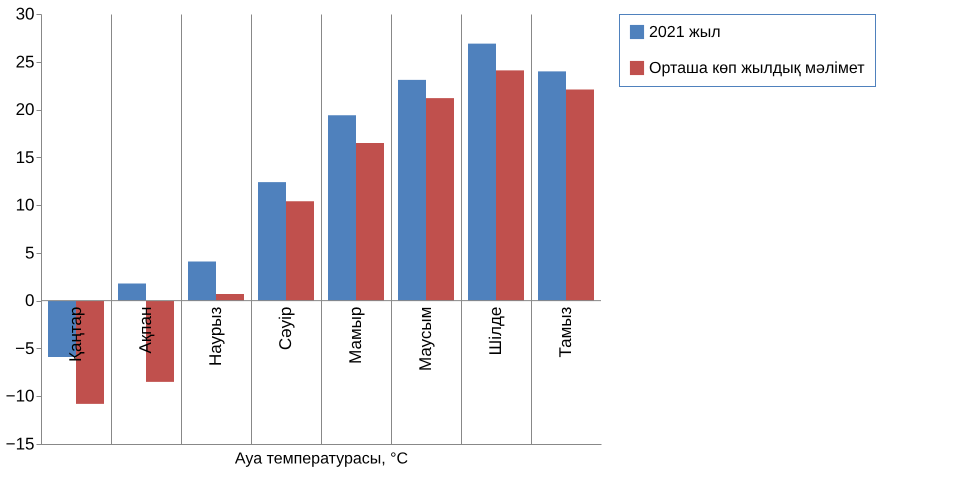  I want to click on x-tick-label: Қаңтар, so click(75, 334).